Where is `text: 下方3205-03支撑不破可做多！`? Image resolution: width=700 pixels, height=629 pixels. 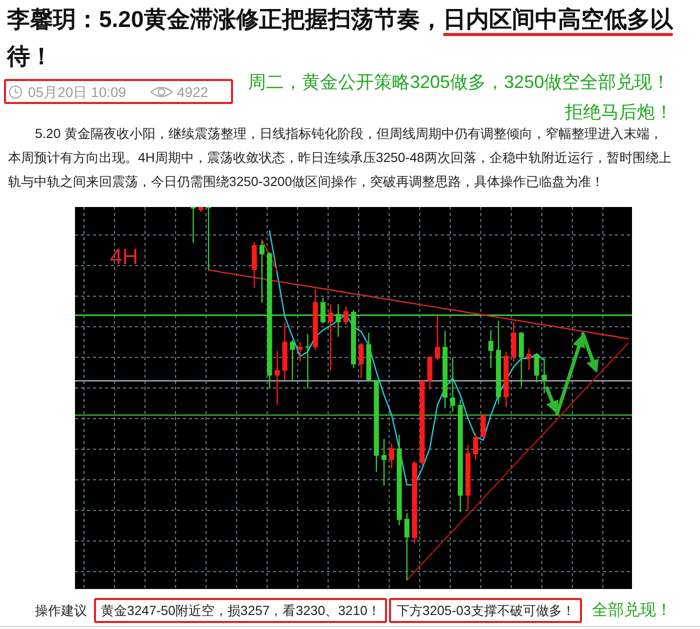
text: 下方3205-03支撑不破可做多！ is located at coordinates (485, 610).